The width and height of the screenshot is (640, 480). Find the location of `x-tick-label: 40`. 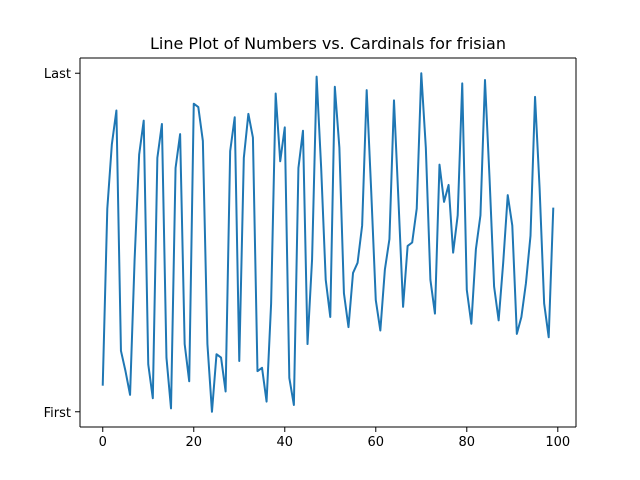

x-tick-label: 40 is located at coordinates (284, 442).